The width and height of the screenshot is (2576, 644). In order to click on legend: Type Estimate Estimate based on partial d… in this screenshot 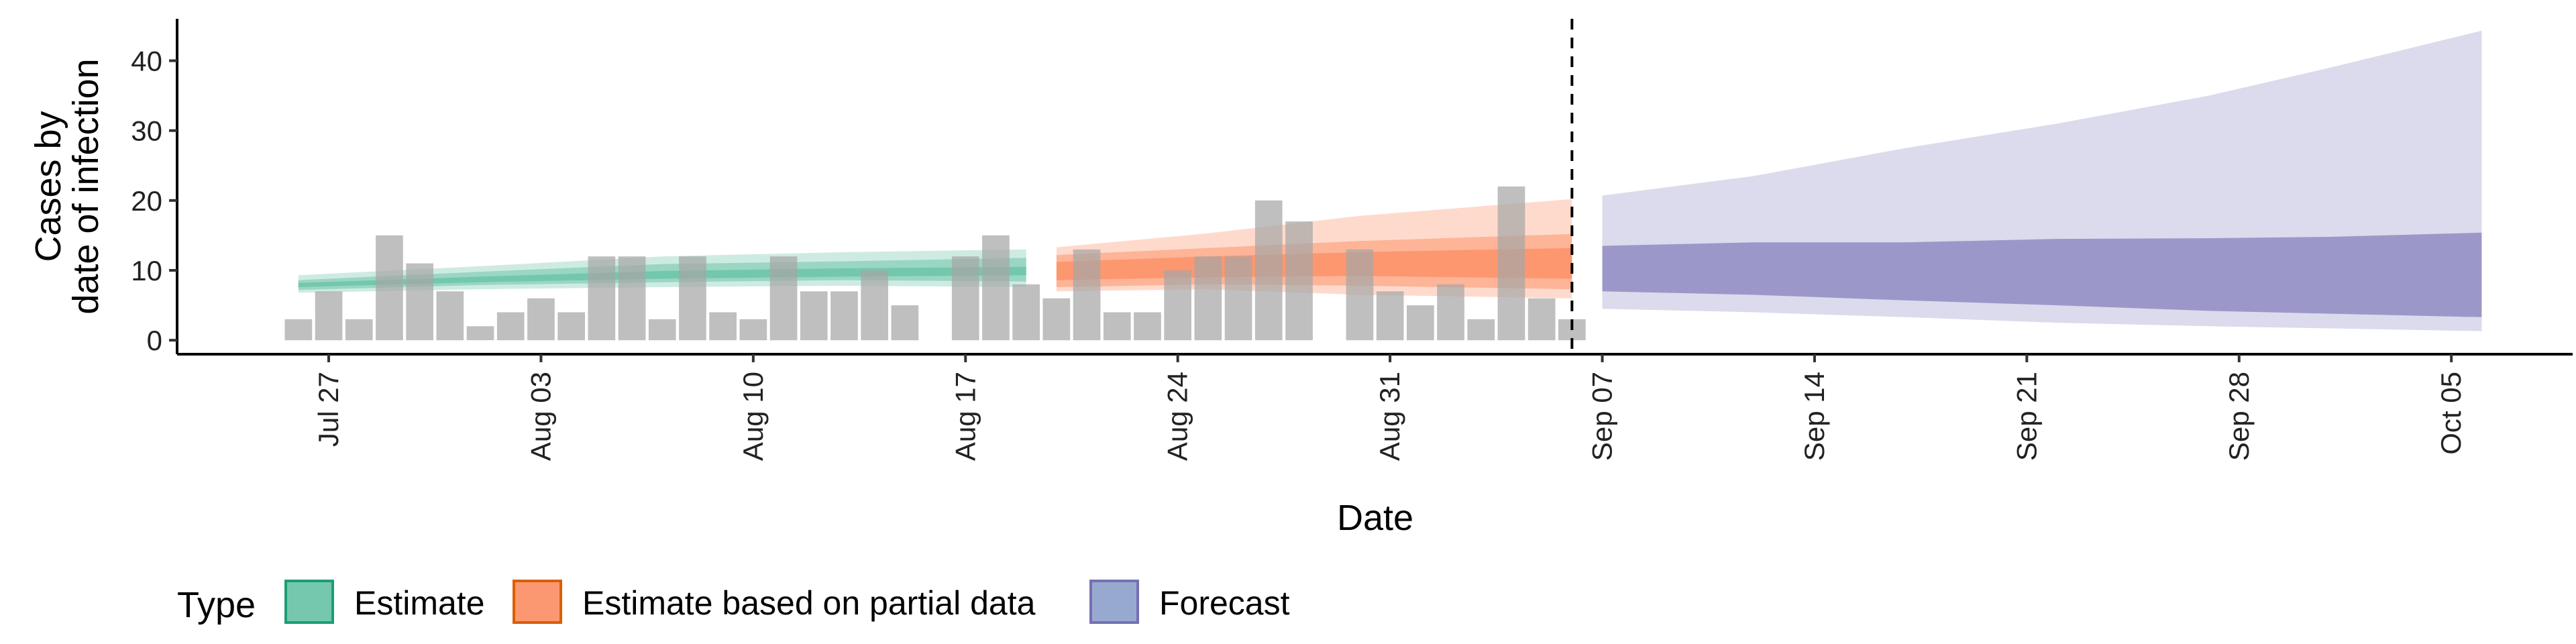, I will do `click(733, 602)`.